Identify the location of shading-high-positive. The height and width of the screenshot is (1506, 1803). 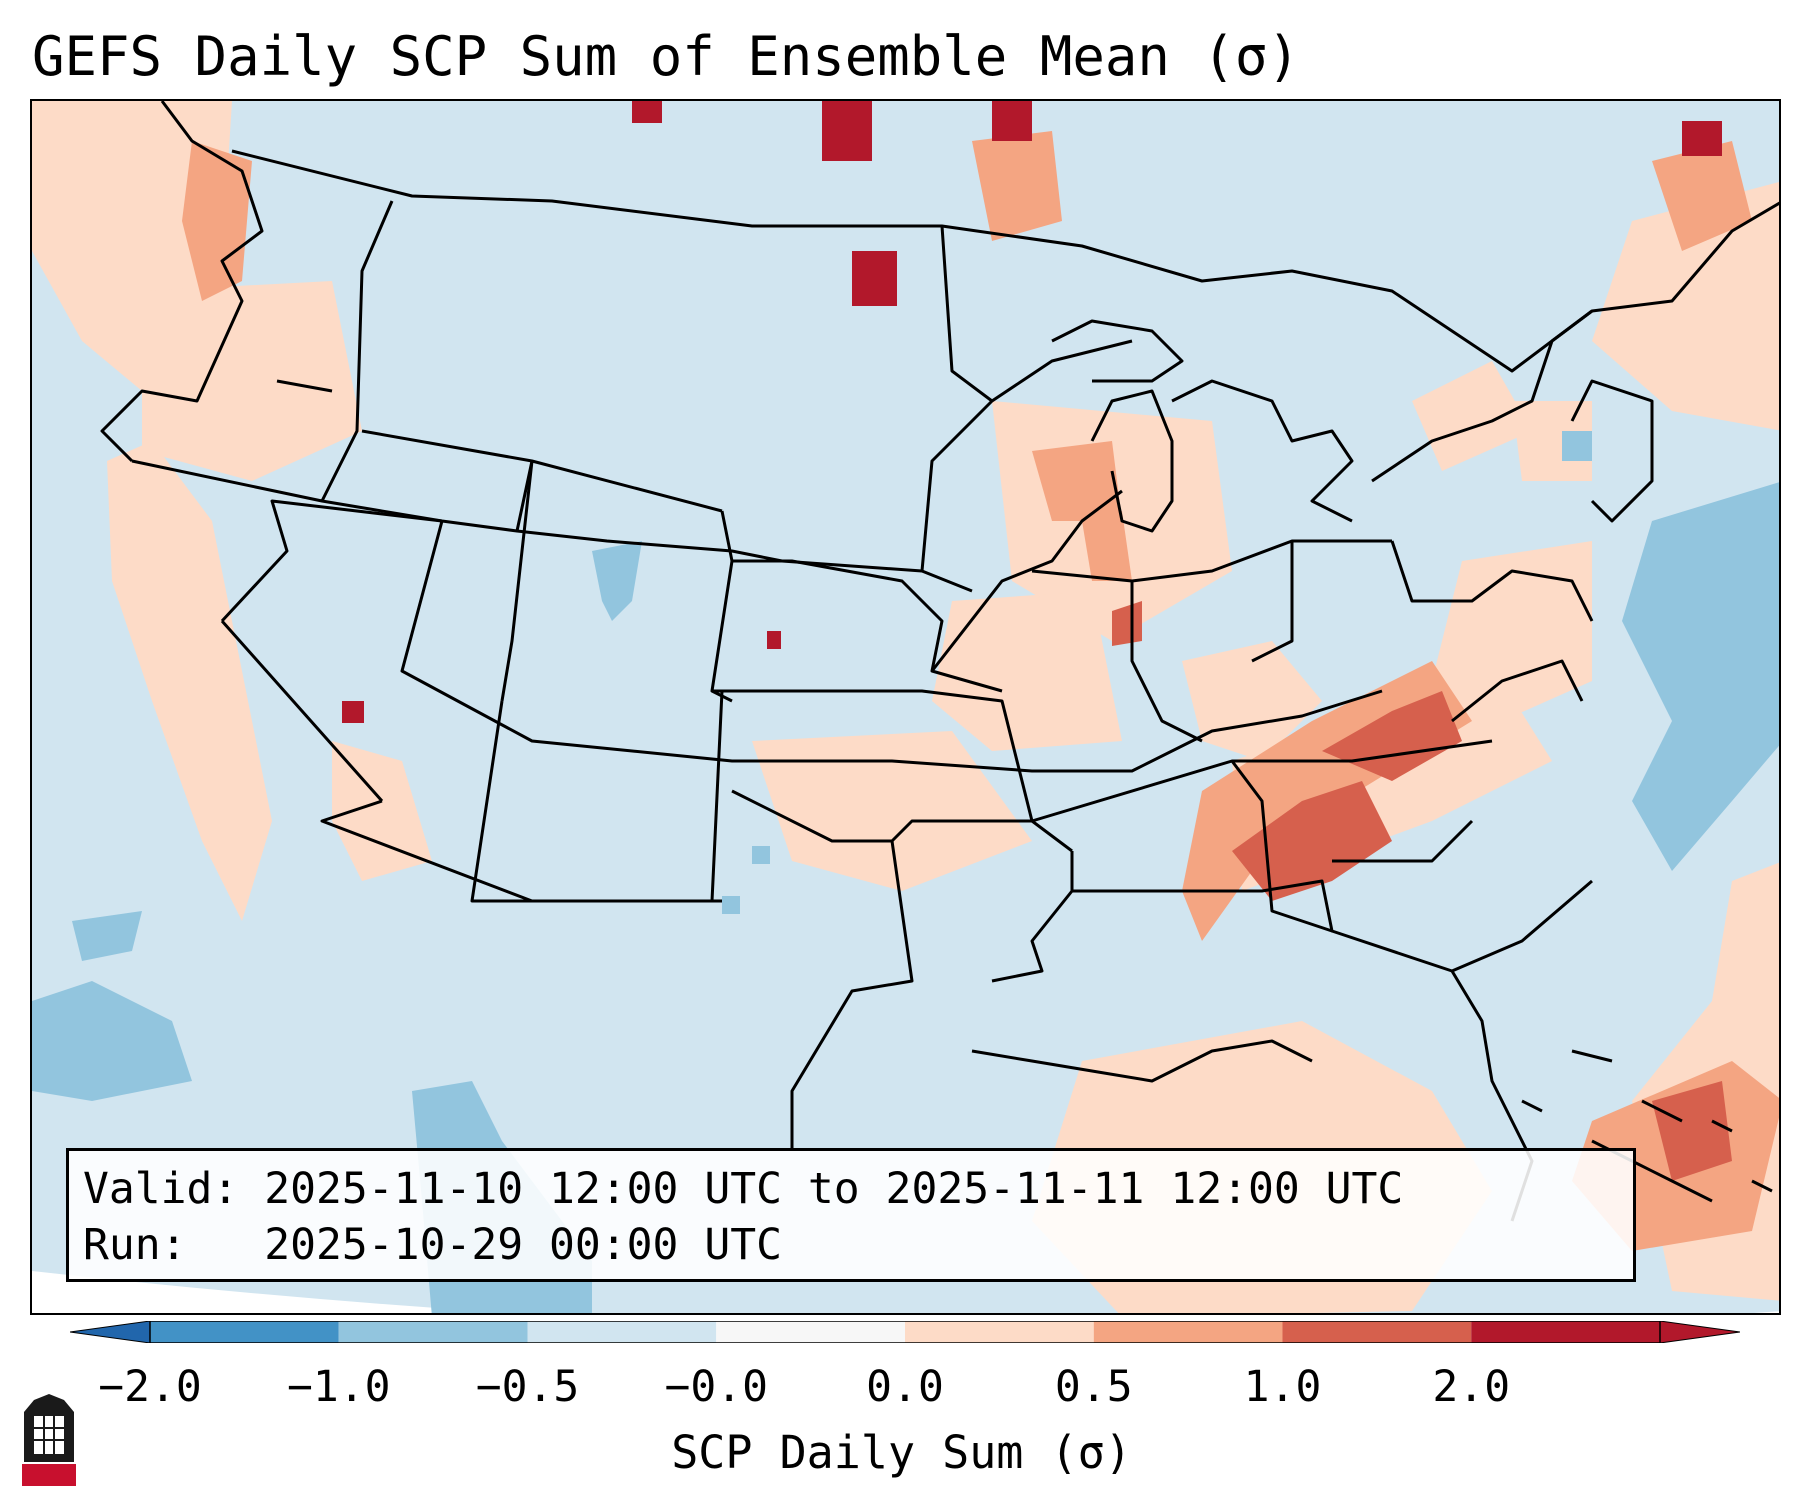
(1422, 891).